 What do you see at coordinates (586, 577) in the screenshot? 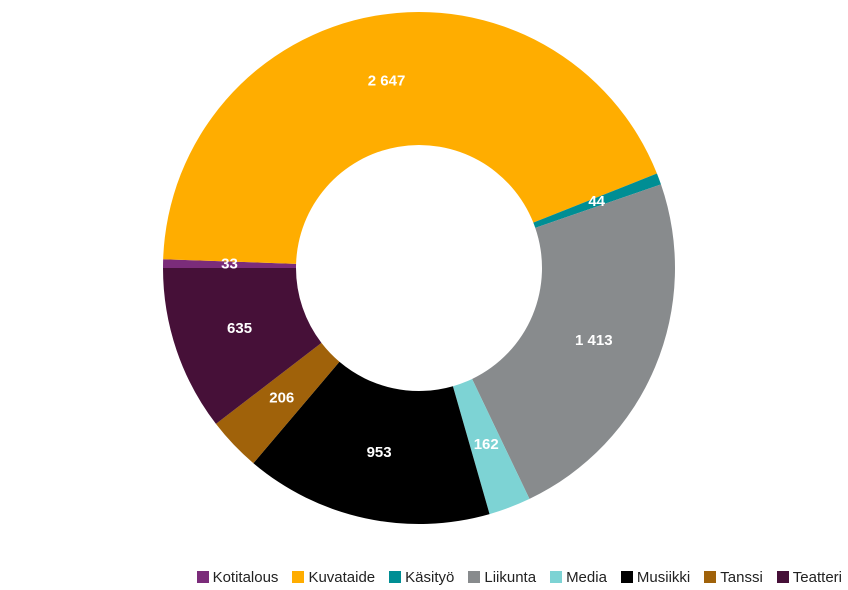
I see `legend-label: Media` at bounding box center [586, 577].